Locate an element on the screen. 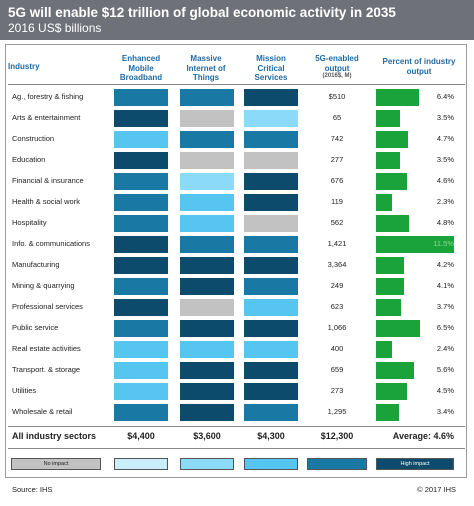  output-value: 676 is located at coordinates (337, 180).